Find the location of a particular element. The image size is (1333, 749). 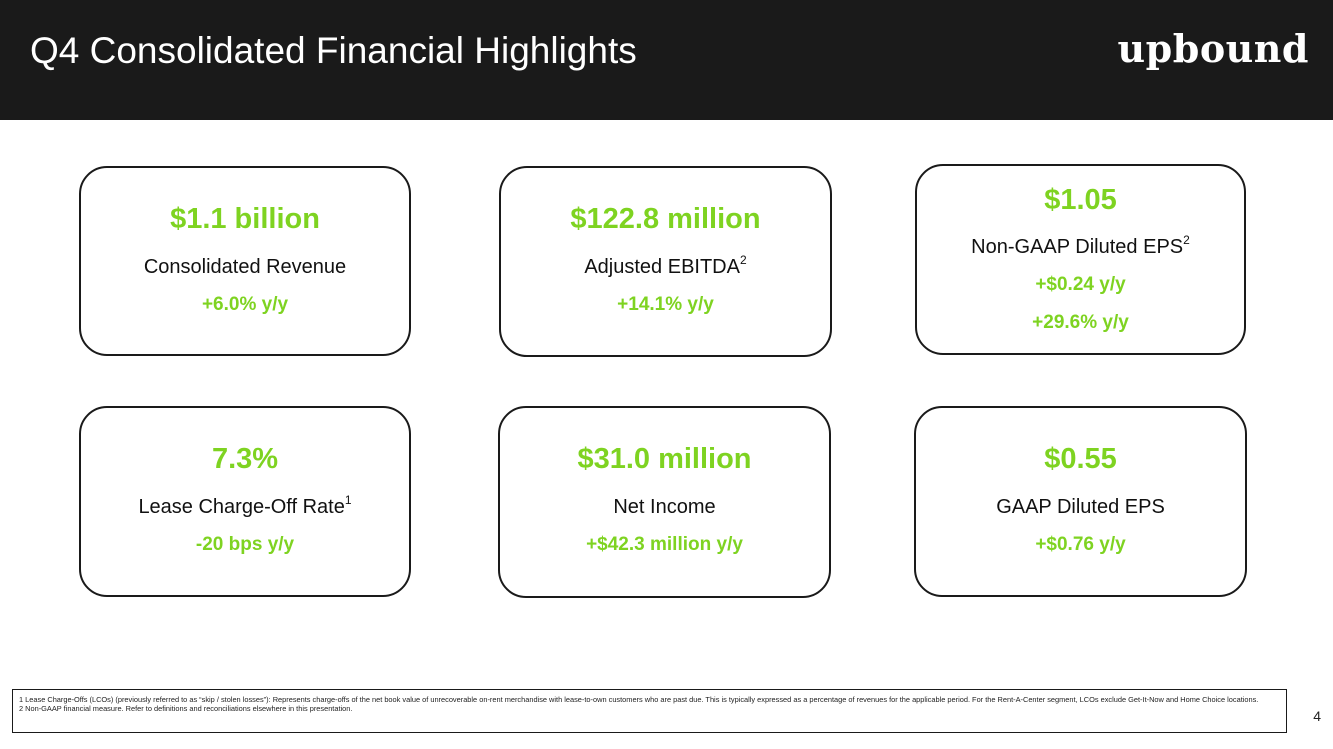

card-change: +$42.3 million y/y is located at coordinates (664, 544).